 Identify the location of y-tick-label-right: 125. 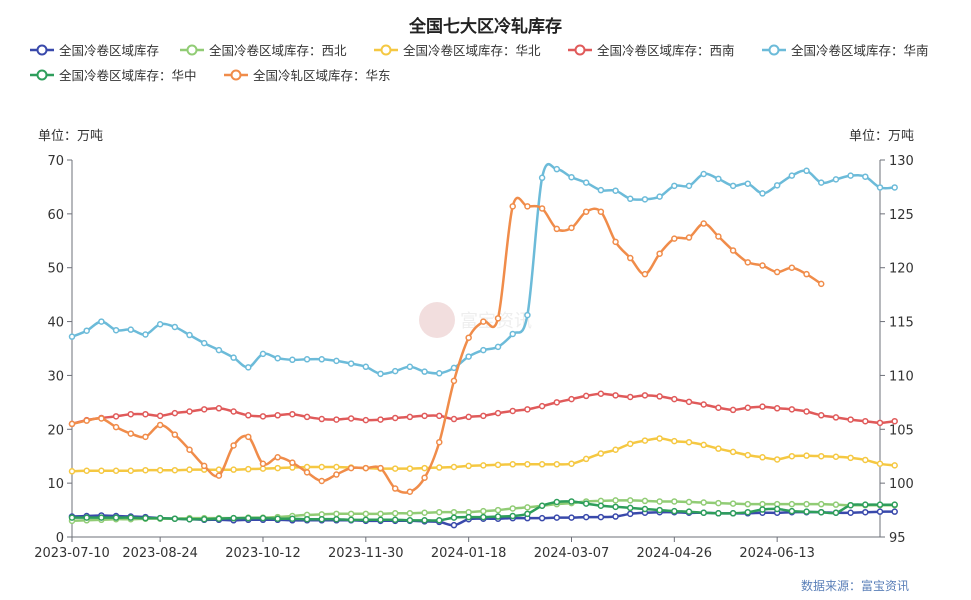
(901, 215).